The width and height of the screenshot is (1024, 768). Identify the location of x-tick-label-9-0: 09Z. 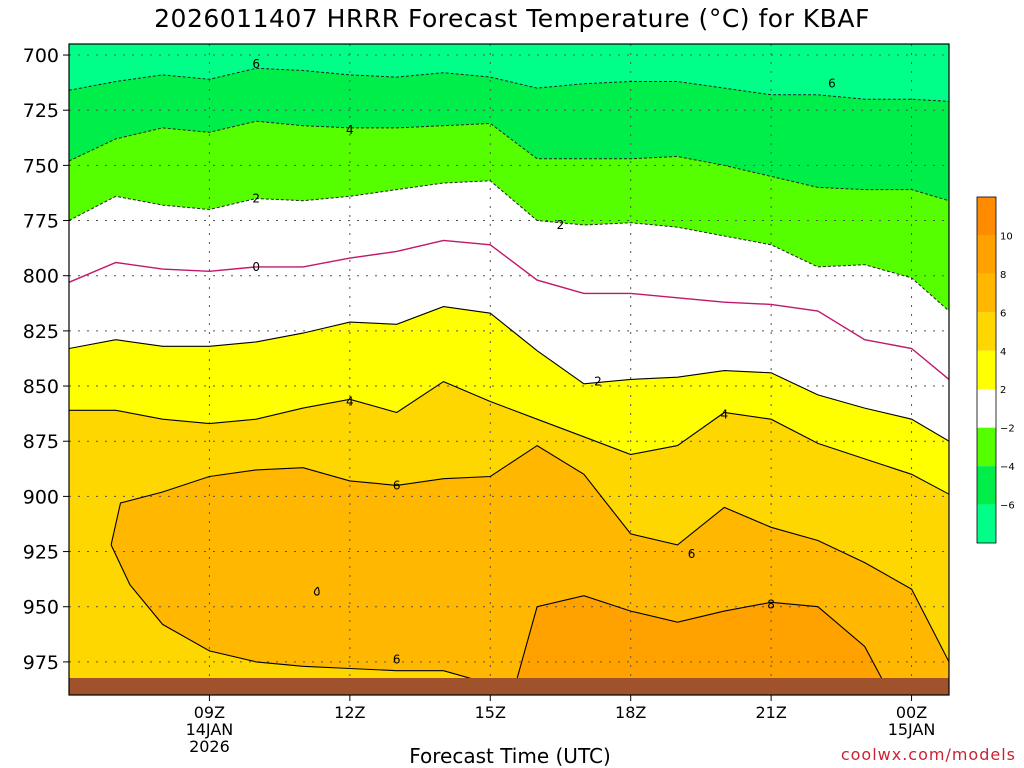
(209, 712).